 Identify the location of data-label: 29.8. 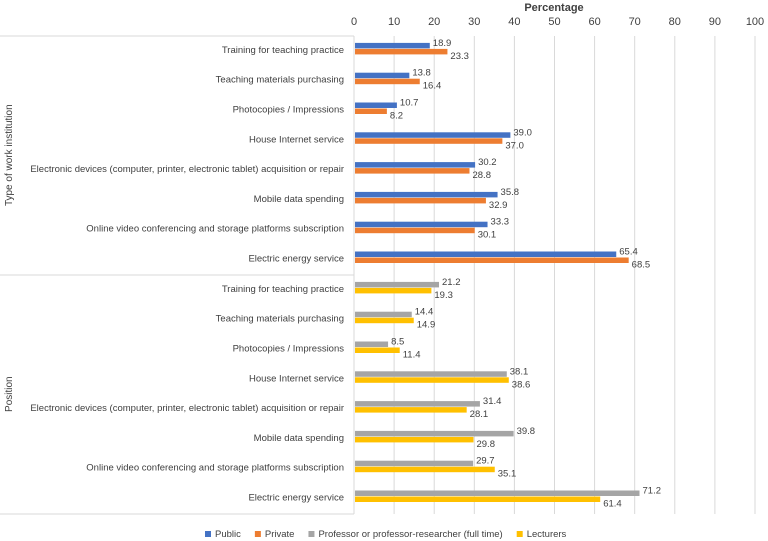
(485, 444).